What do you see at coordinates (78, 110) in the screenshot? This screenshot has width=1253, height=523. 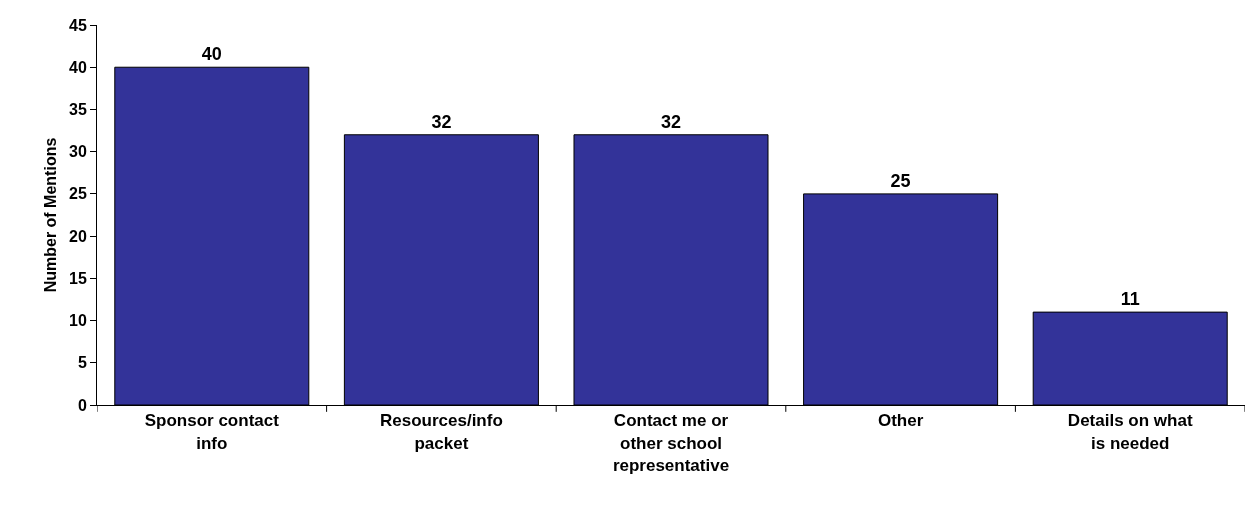 I see `y-tick-label: 35` at bounding box center [78, 110].